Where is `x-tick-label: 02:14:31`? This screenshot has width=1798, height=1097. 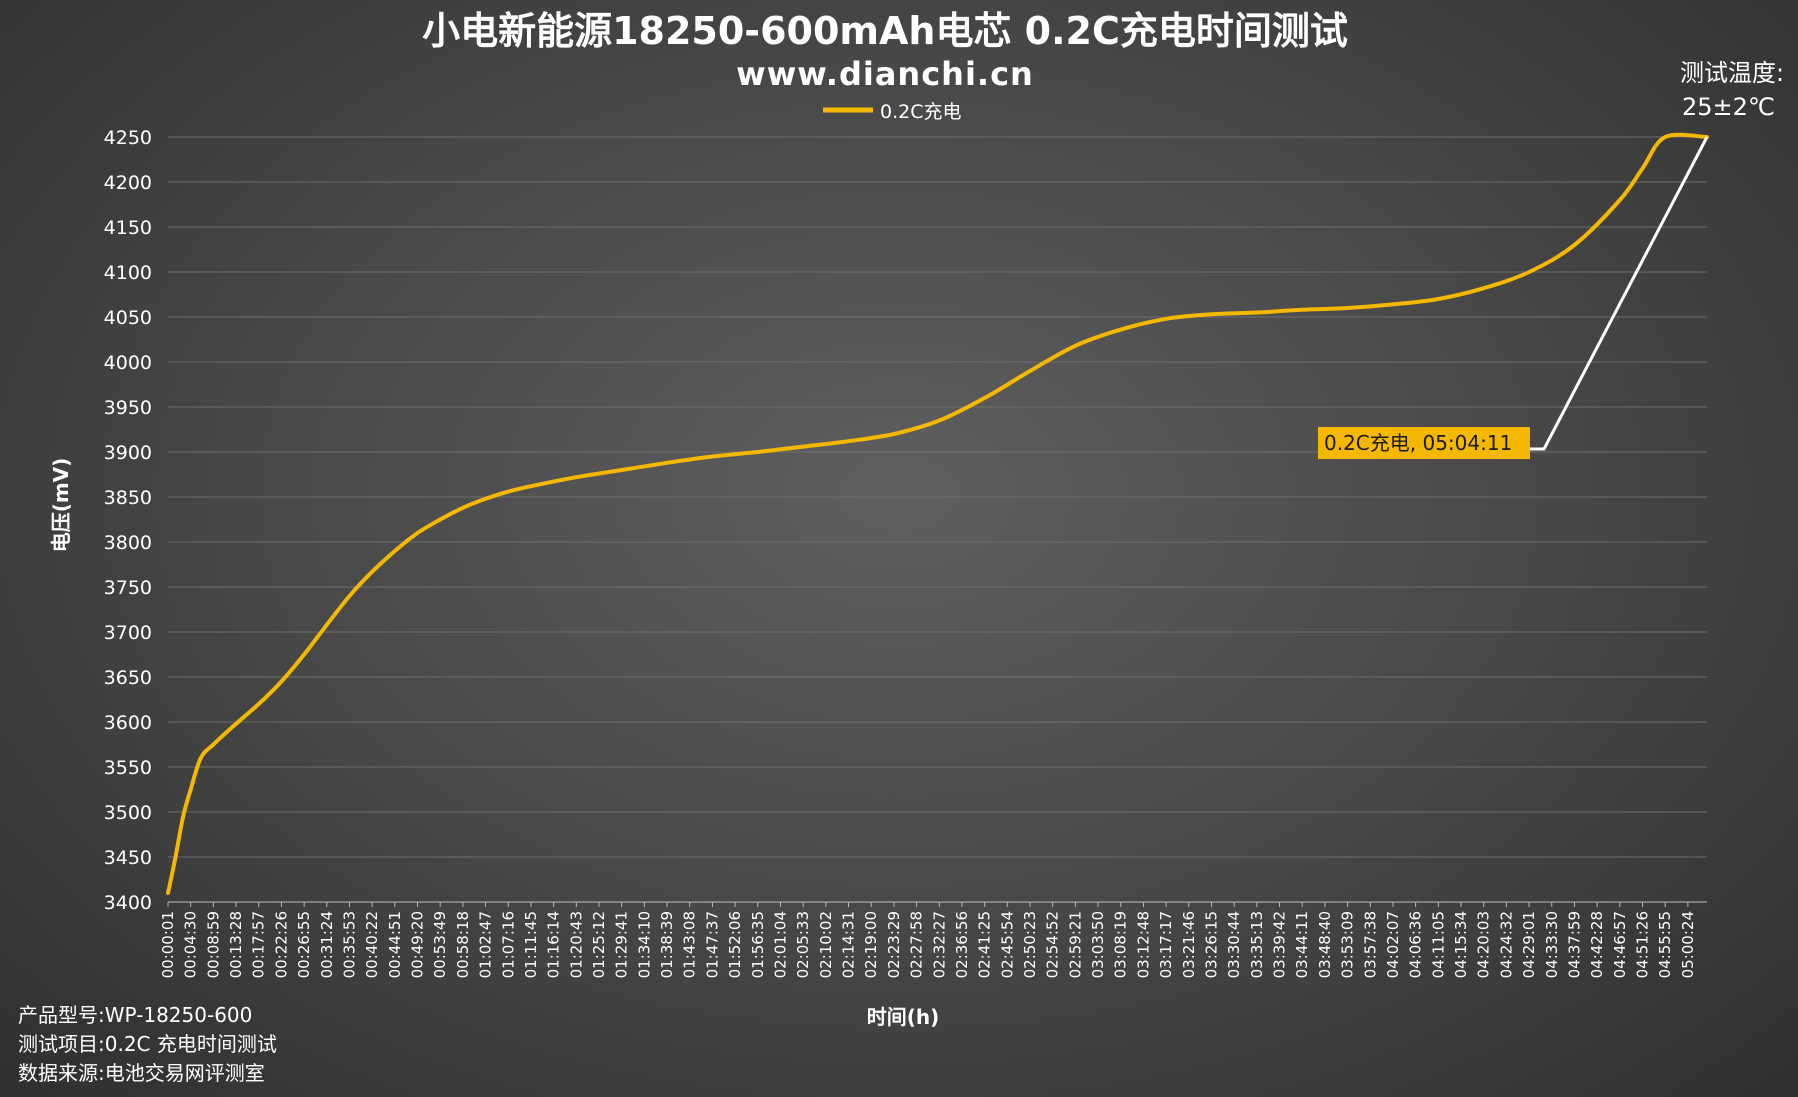 x-tick-label: 02:14:31 is located at coordinates (849, 944).